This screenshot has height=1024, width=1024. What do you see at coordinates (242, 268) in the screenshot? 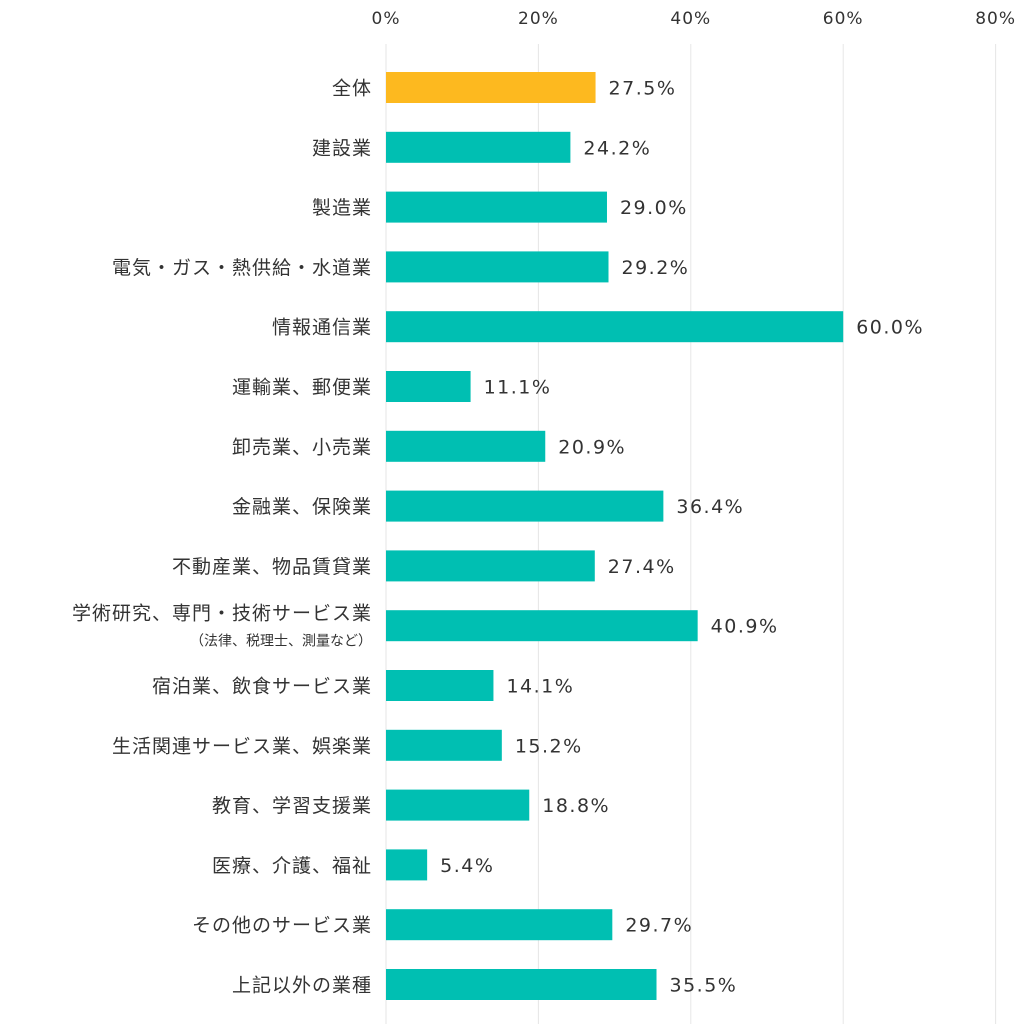
I see `category-label: 電気・ガス・熱供給・水道業` at bounding box center [242, 268].